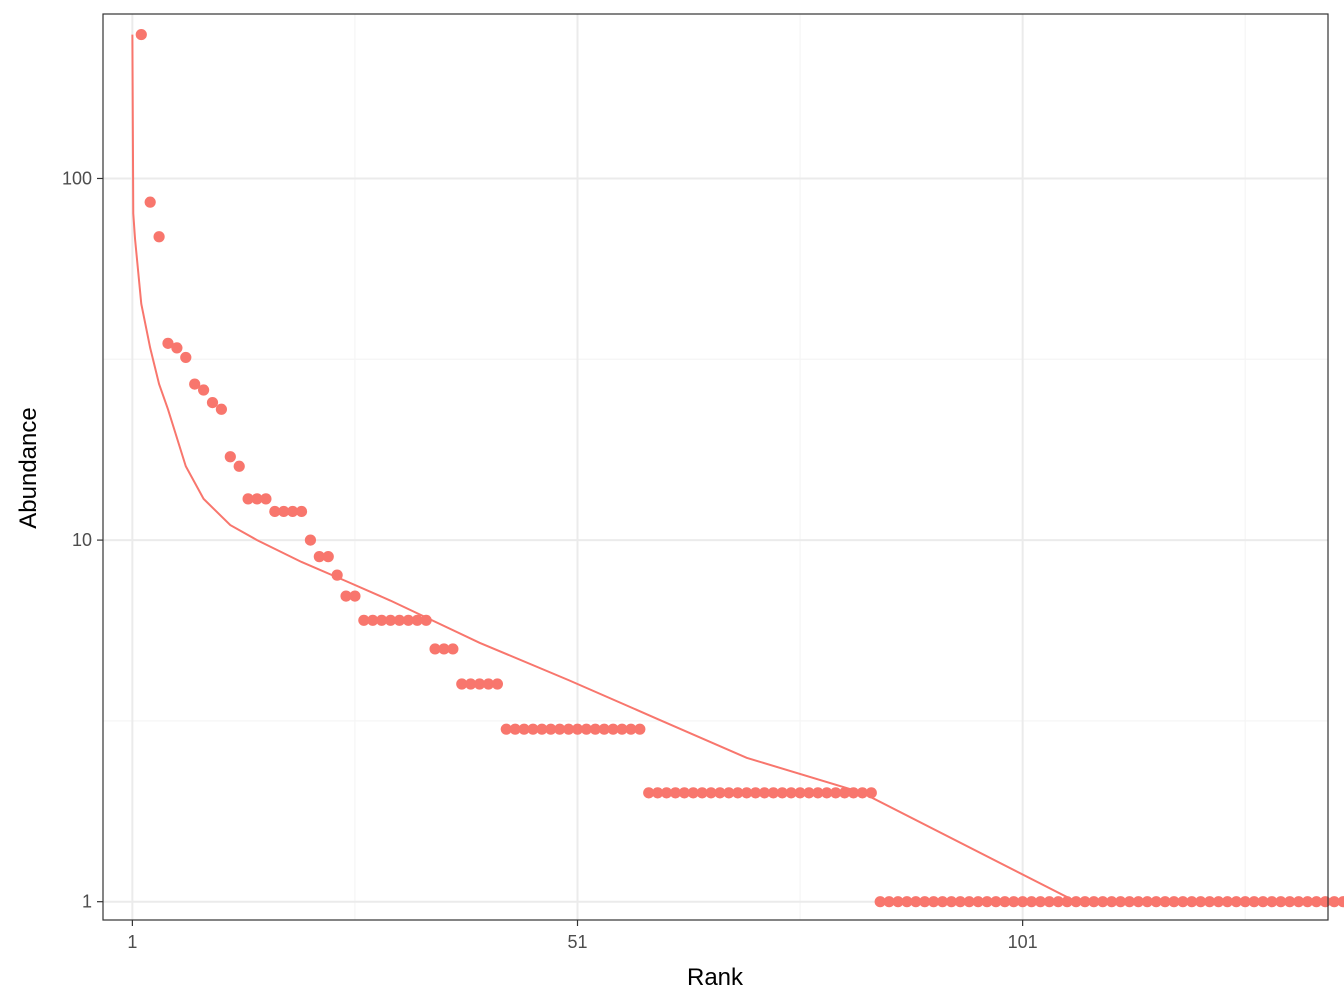 Image resolution: width=1344 pixels, height=1008 pixels. I want to click on y-axis-ticks: 1 10 100, so click(82, 540).